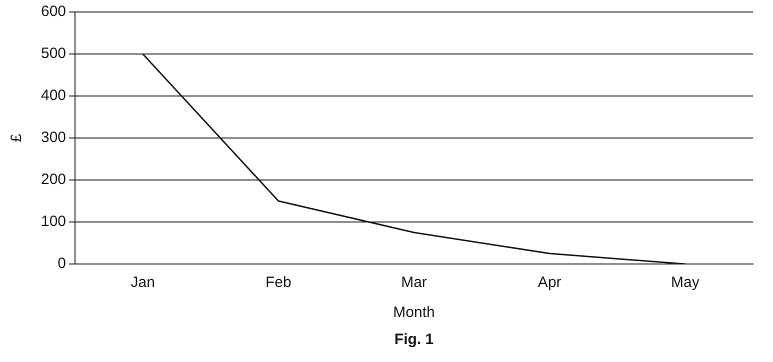 The image size is (773, 362). I want to click on y-tick-label: 0, so click(62, 263).